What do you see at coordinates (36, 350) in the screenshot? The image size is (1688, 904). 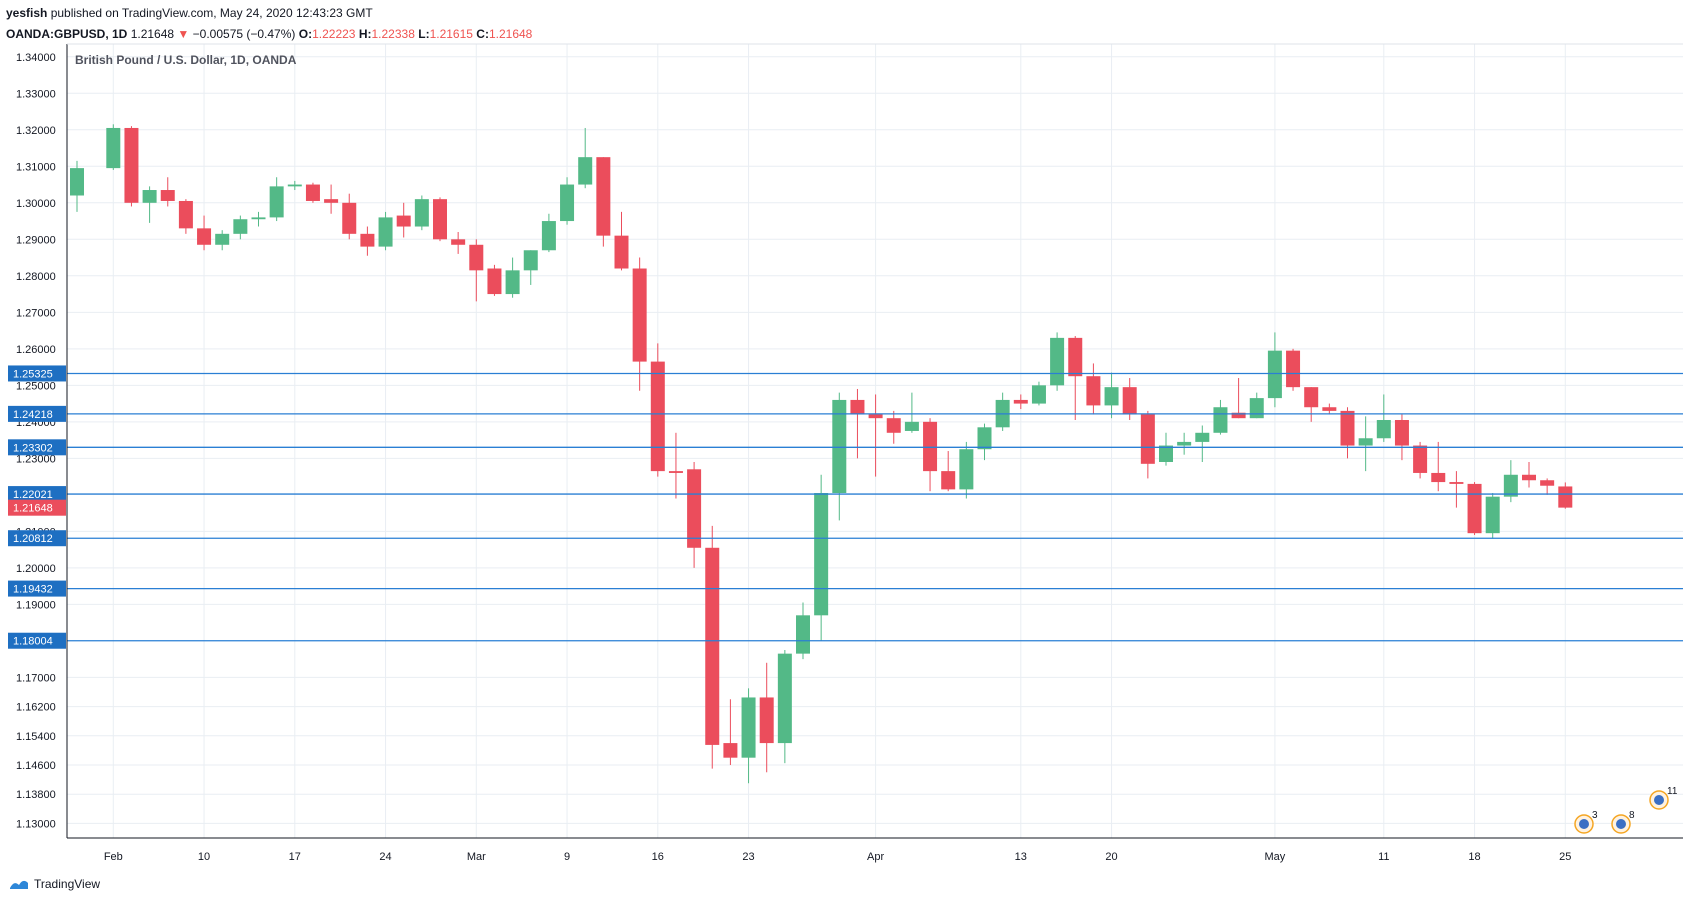 I see `y-tick-label: 1.26000` at bounding box center [36, 350].